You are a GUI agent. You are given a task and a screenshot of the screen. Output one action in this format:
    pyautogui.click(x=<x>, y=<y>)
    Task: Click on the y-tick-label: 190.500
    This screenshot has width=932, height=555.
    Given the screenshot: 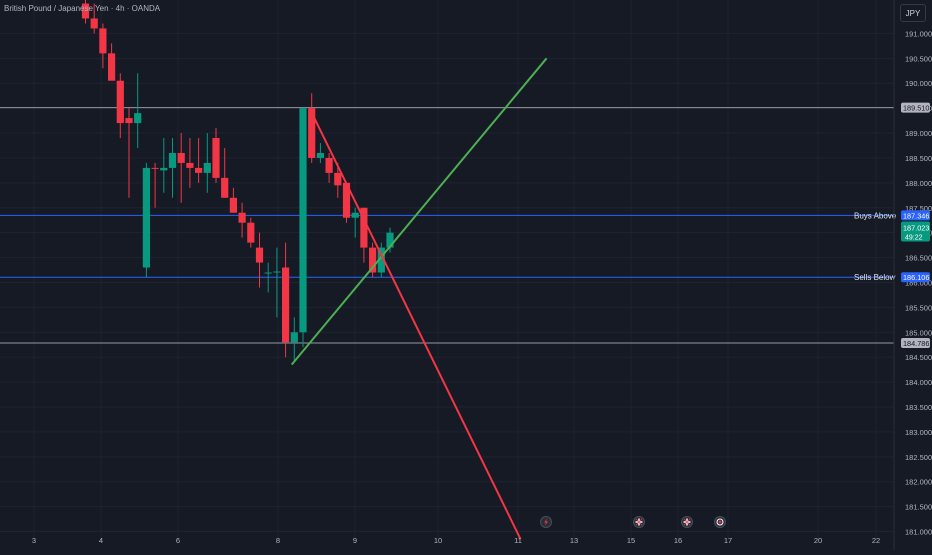 What is the action you would take?
    pyautogui.click(x=918, y=58)
    